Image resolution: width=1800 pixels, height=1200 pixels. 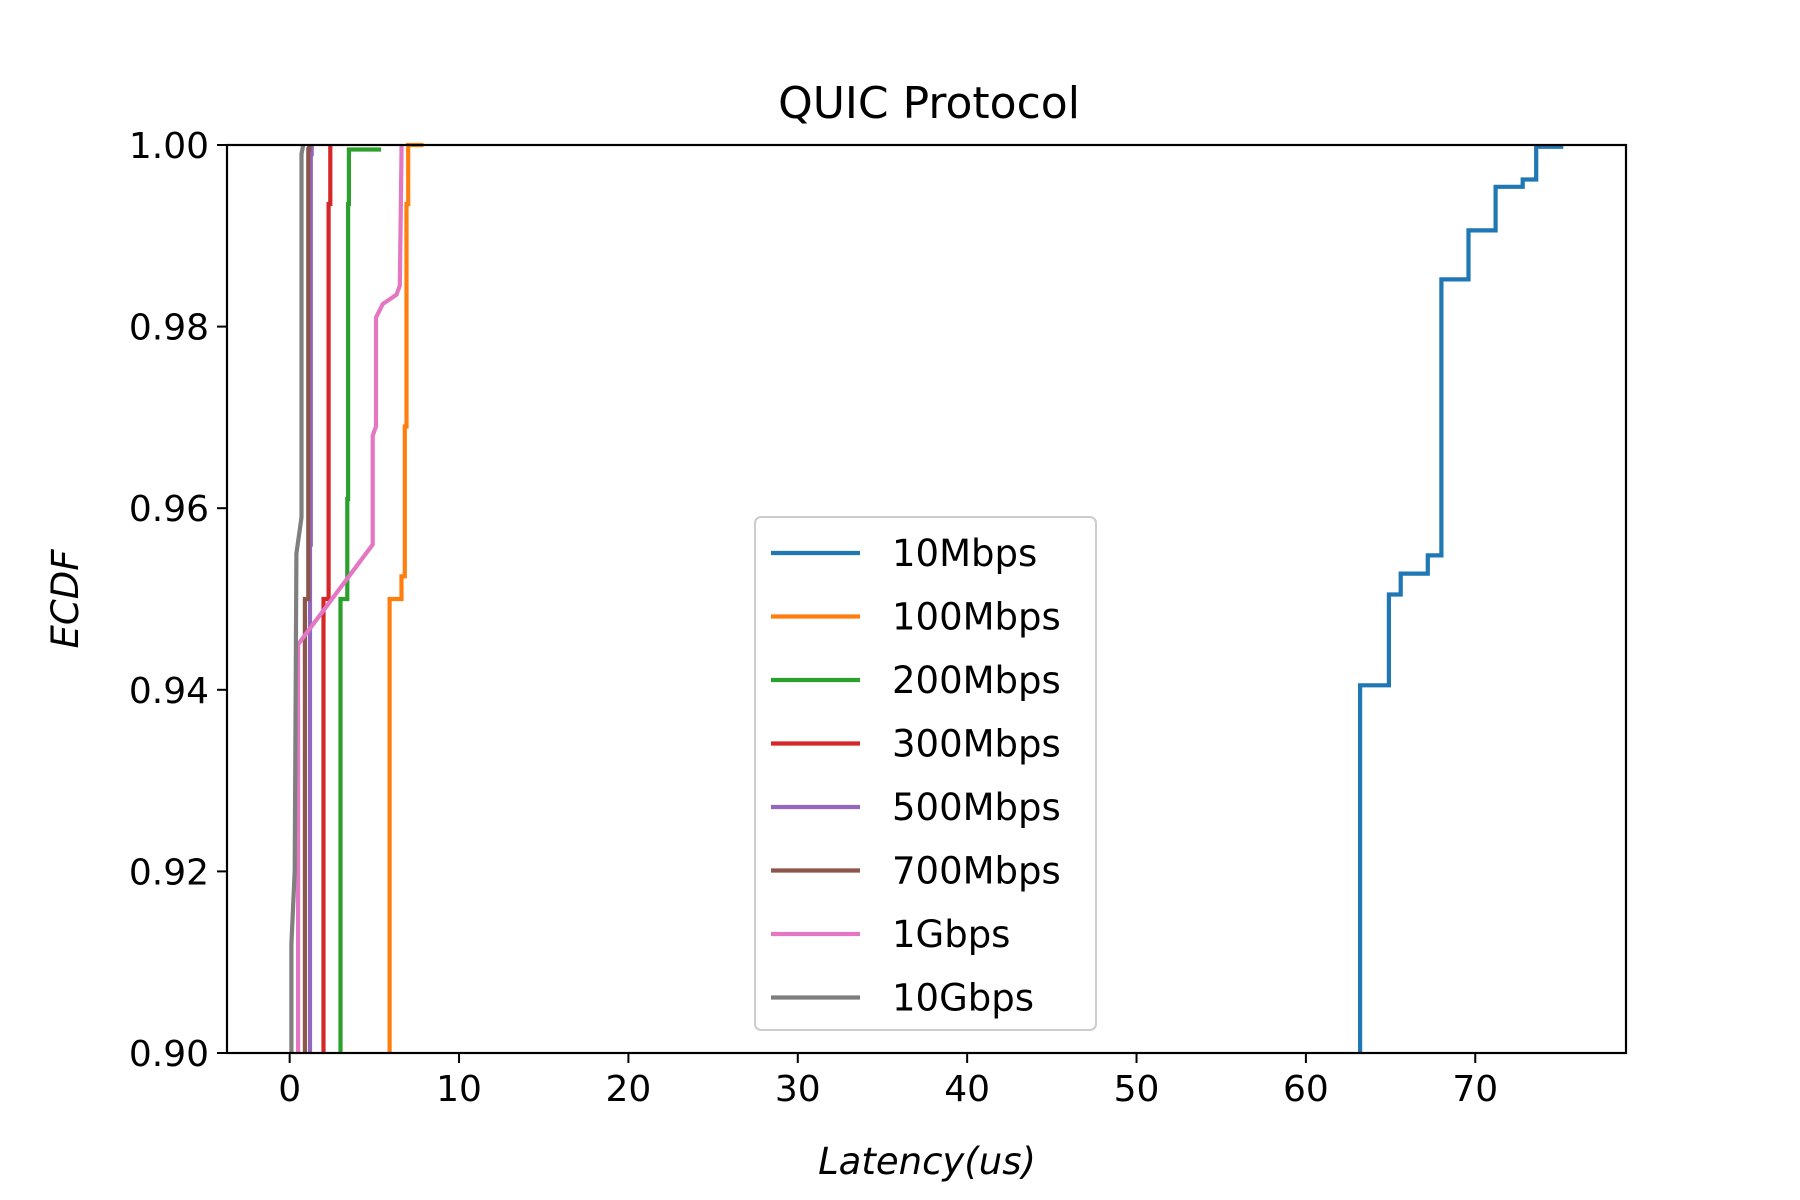 What do you see at coordinates (307, 599) in the screenshot?
I see `series-line-700mbps` at bounding box center [307, 599].